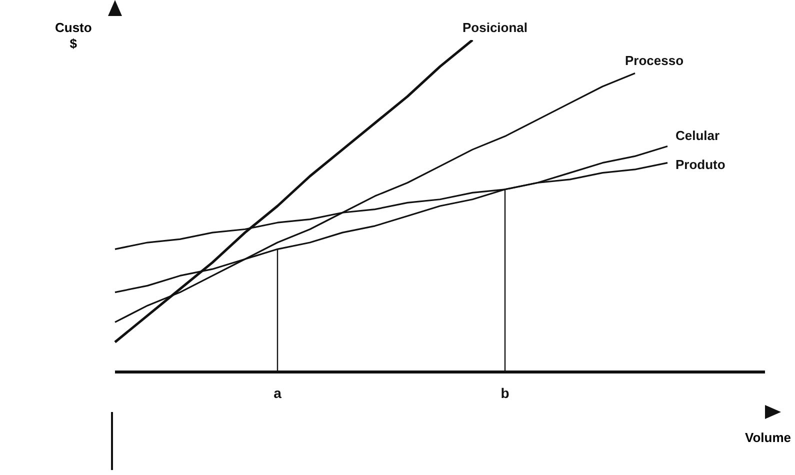 This screenshot has width=795, height=475. What do you see at coordinates (73, 36) in the screenshot?
I see `y-axis-title: Custo $` at bounding box center [73, 36].